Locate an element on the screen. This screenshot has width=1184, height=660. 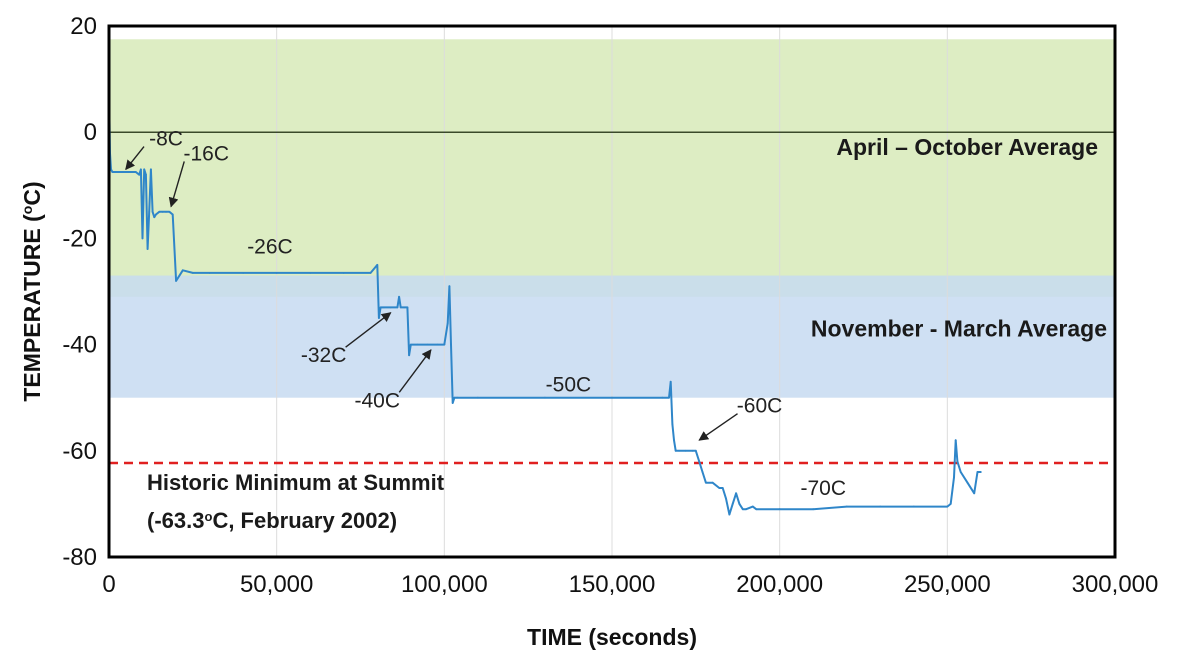
y-tick-label-5: -80 is located at coordinates (79, 557).